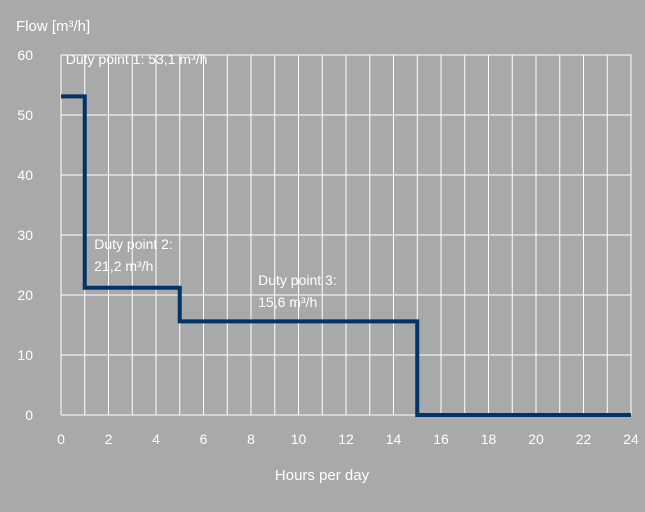  I want to click on x-tick-label: 12, so click(346, 439).